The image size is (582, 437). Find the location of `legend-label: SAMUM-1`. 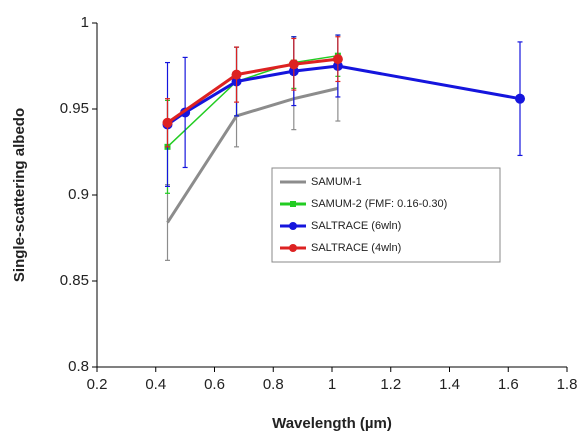

legend-label: SAMUM-1 is located at coordinates (336, 182).